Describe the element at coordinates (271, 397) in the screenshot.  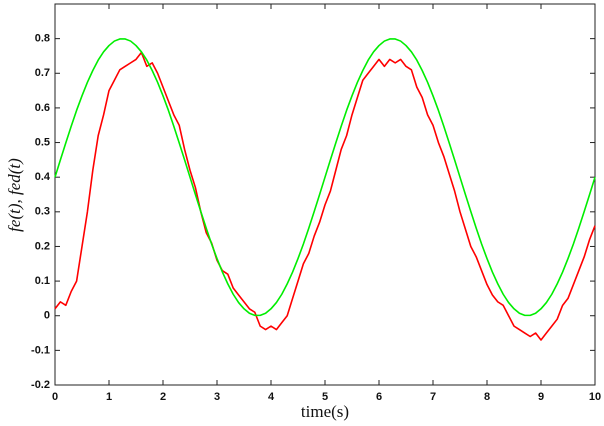
I see `x-tick-label: 4` at that location.